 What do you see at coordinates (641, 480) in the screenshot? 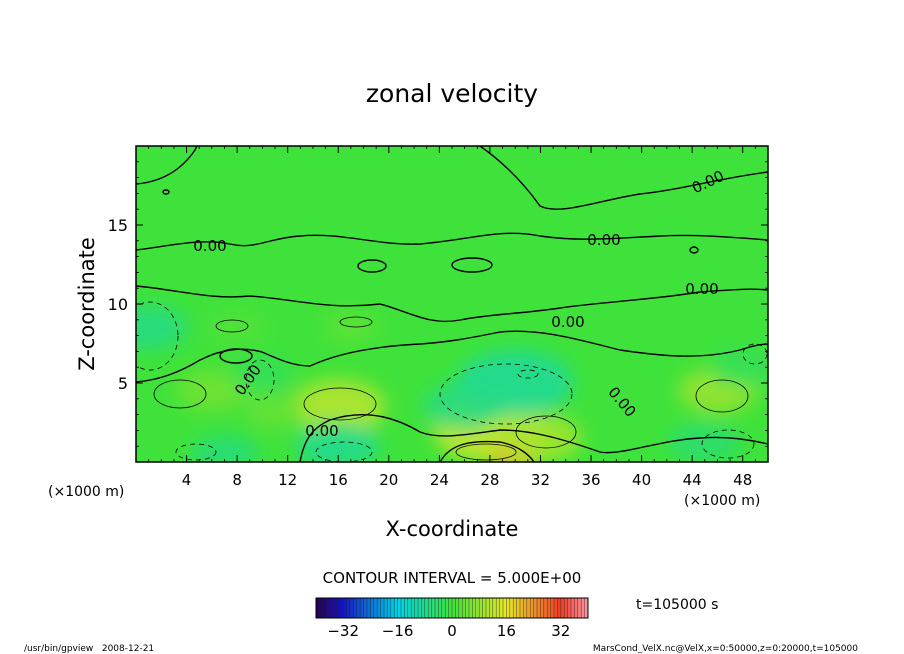
I see `x-tick-label: 40` at bounding box center [641, 480].